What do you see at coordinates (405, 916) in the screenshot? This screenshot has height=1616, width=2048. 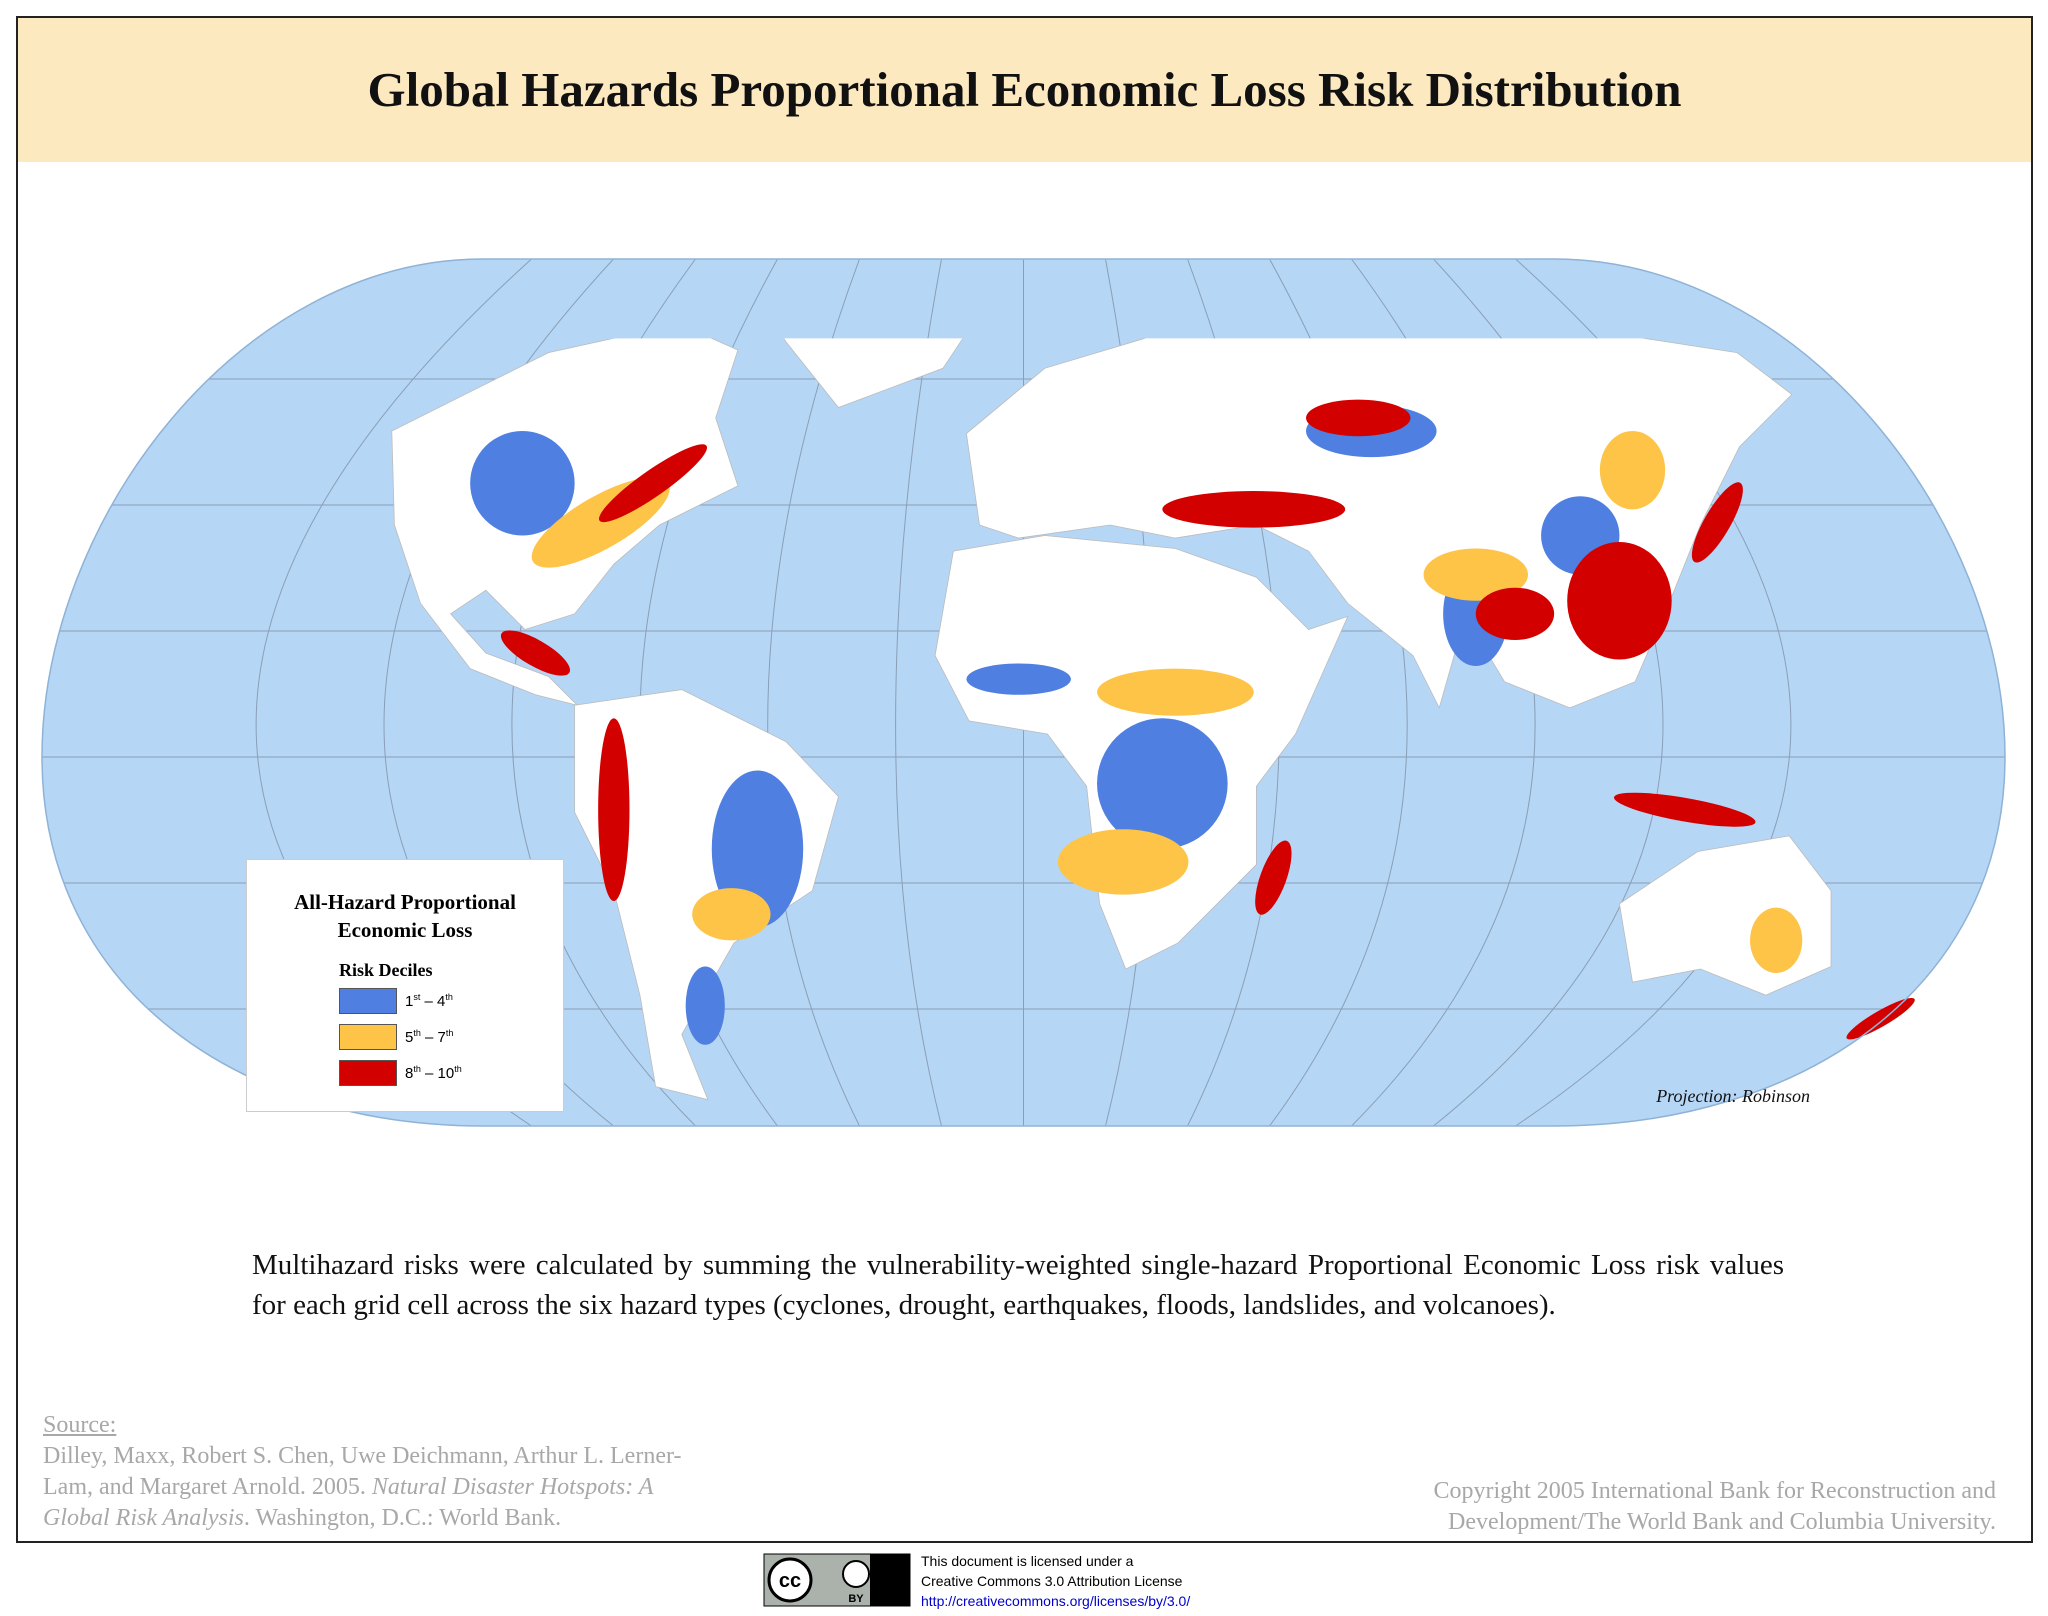 I see `legend-title: All-Hazard Proportional Economic Loss` at bounding box center [405, 916].